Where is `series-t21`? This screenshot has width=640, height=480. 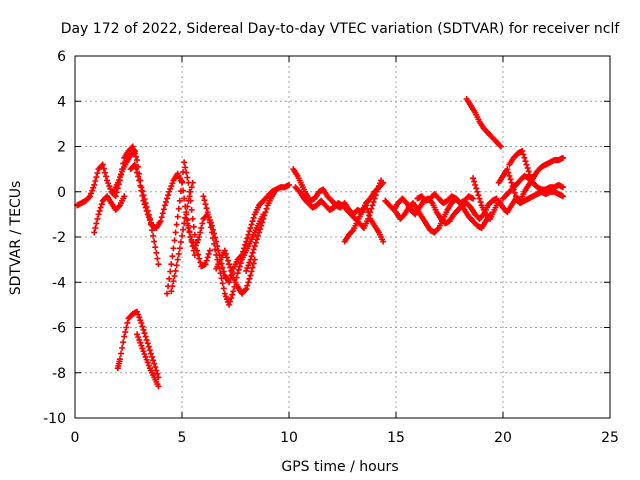 series-t21 is located at coordinates (530, 179).